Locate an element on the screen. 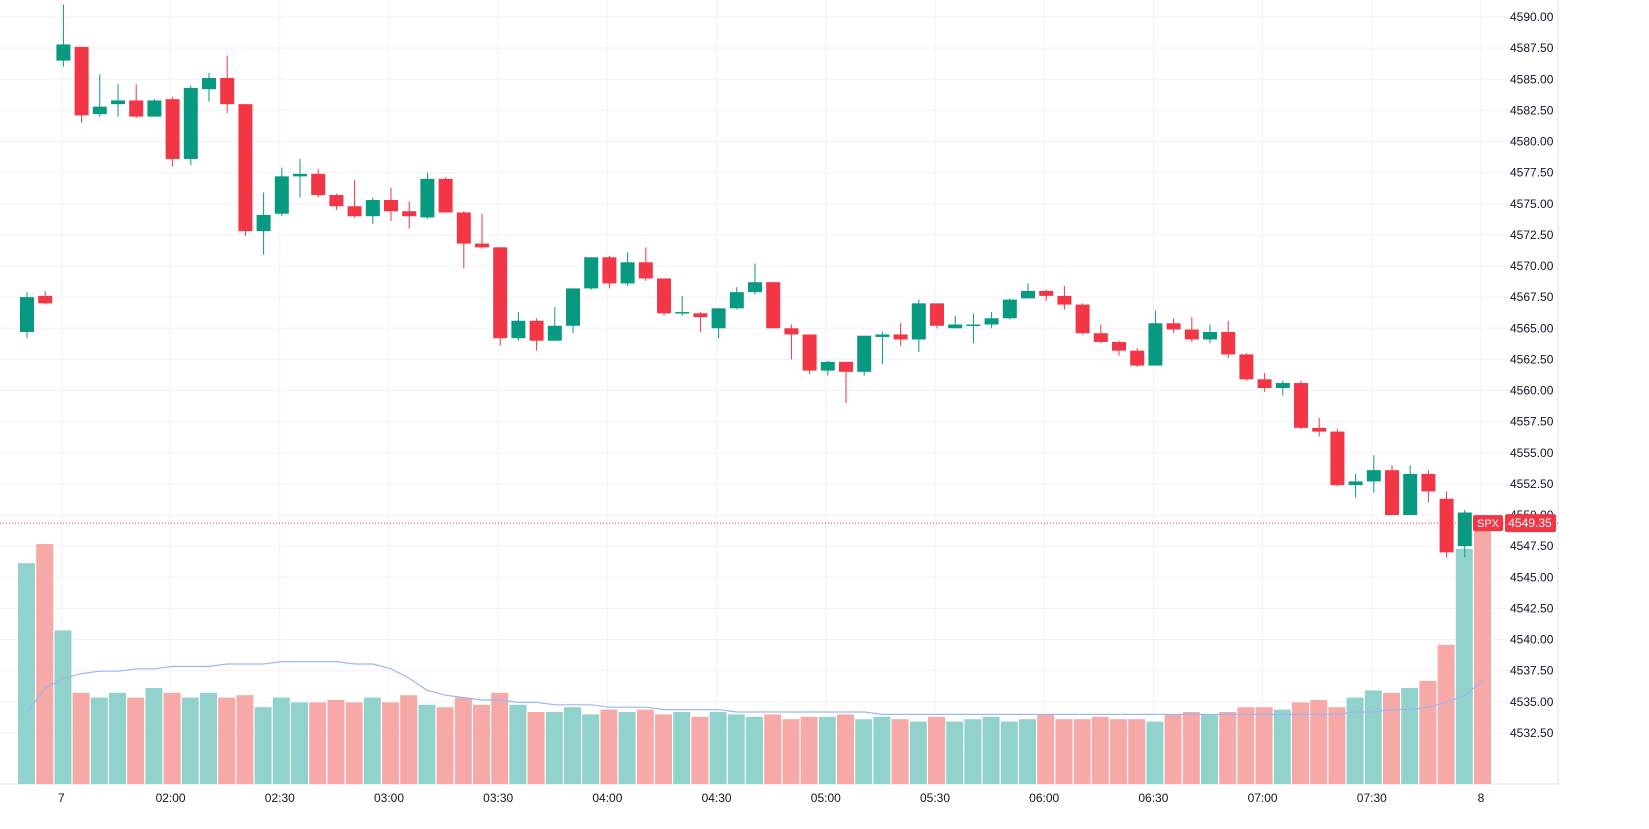 This screenshot has height=829, width=1649. time-axis-label: 8 is located at coordinates (1481, 798).